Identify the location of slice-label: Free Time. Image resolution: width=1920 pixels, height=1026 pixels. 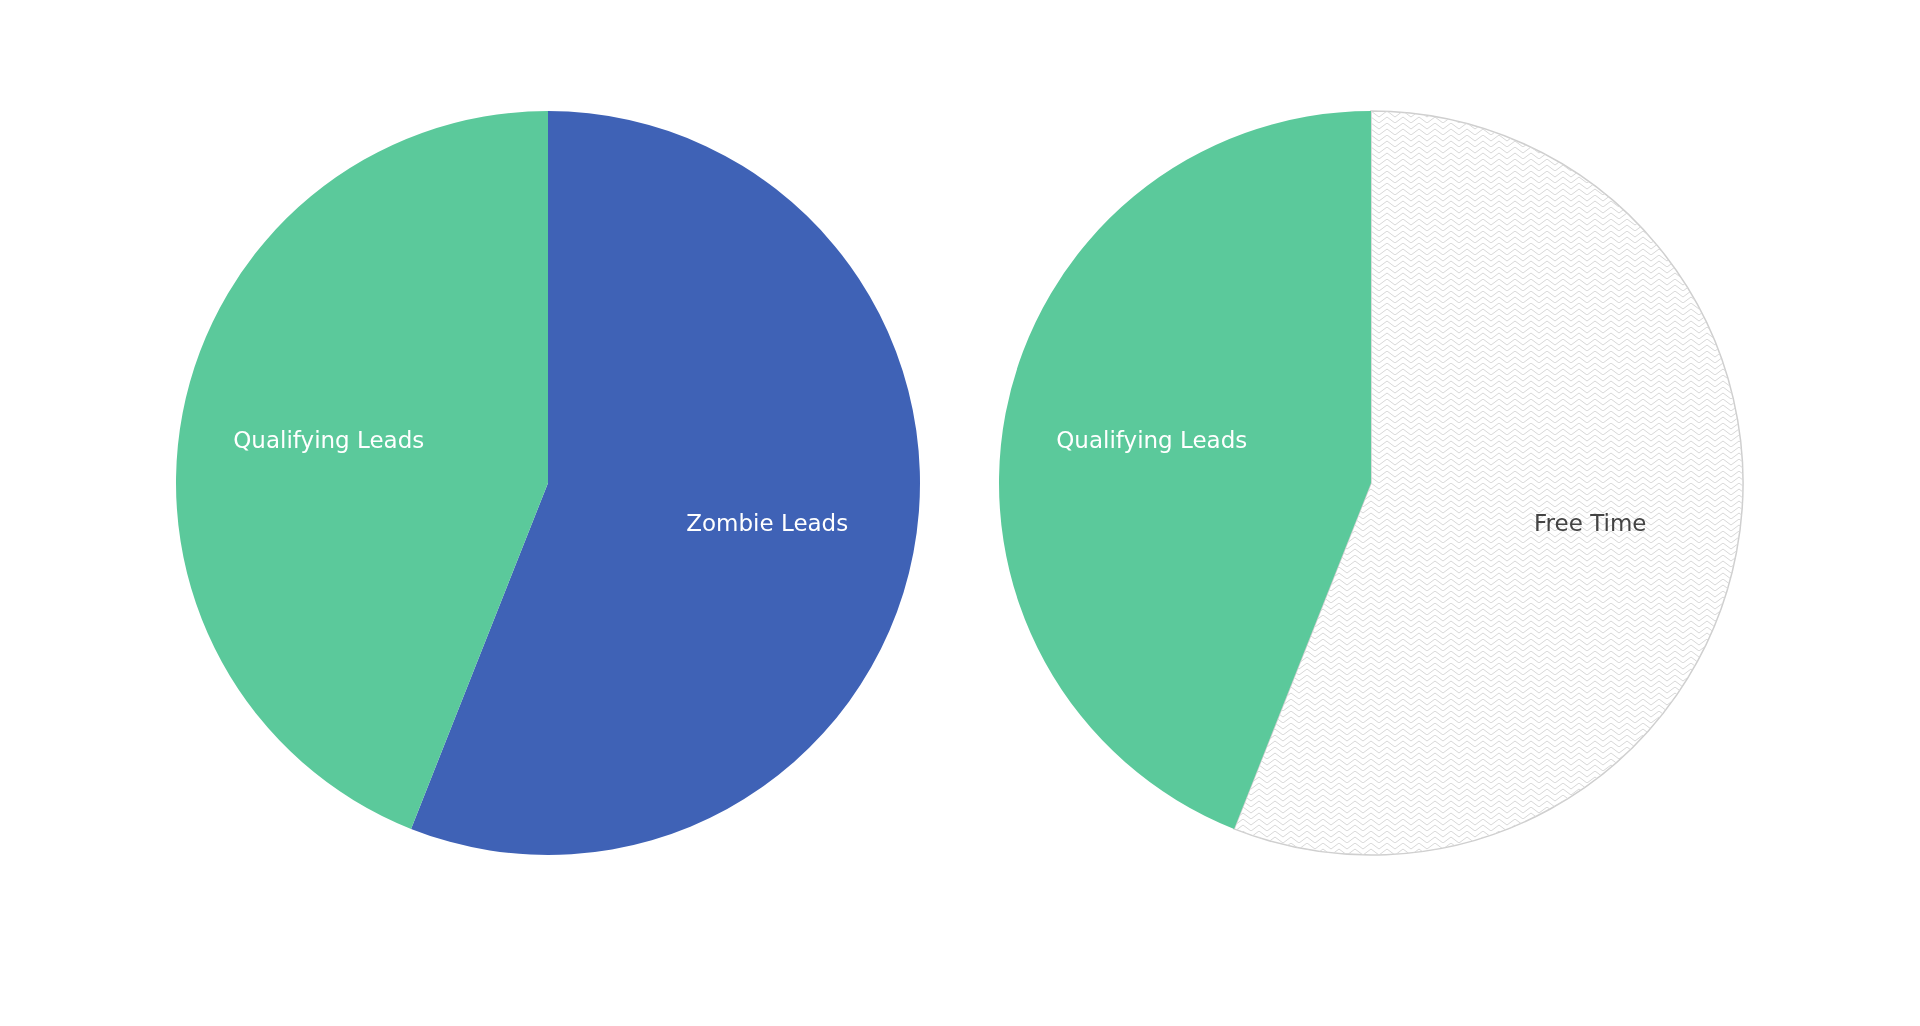
(1590, 523).